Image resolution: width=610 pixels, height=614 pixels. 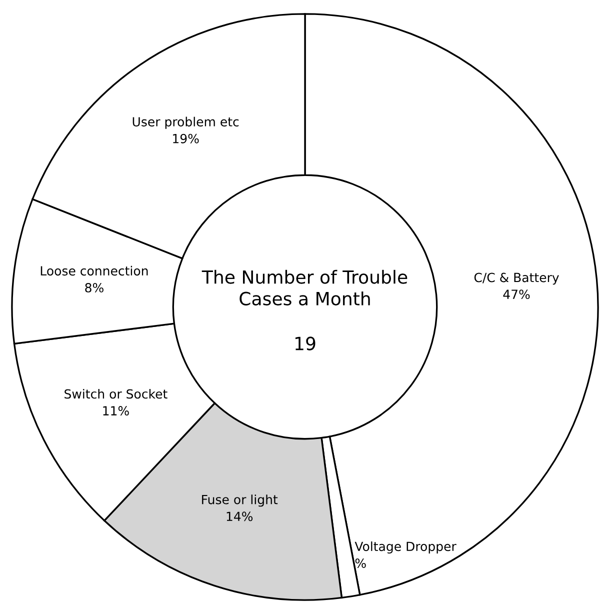 I want to click on data-label: 8%, so click(x=94, y=287).